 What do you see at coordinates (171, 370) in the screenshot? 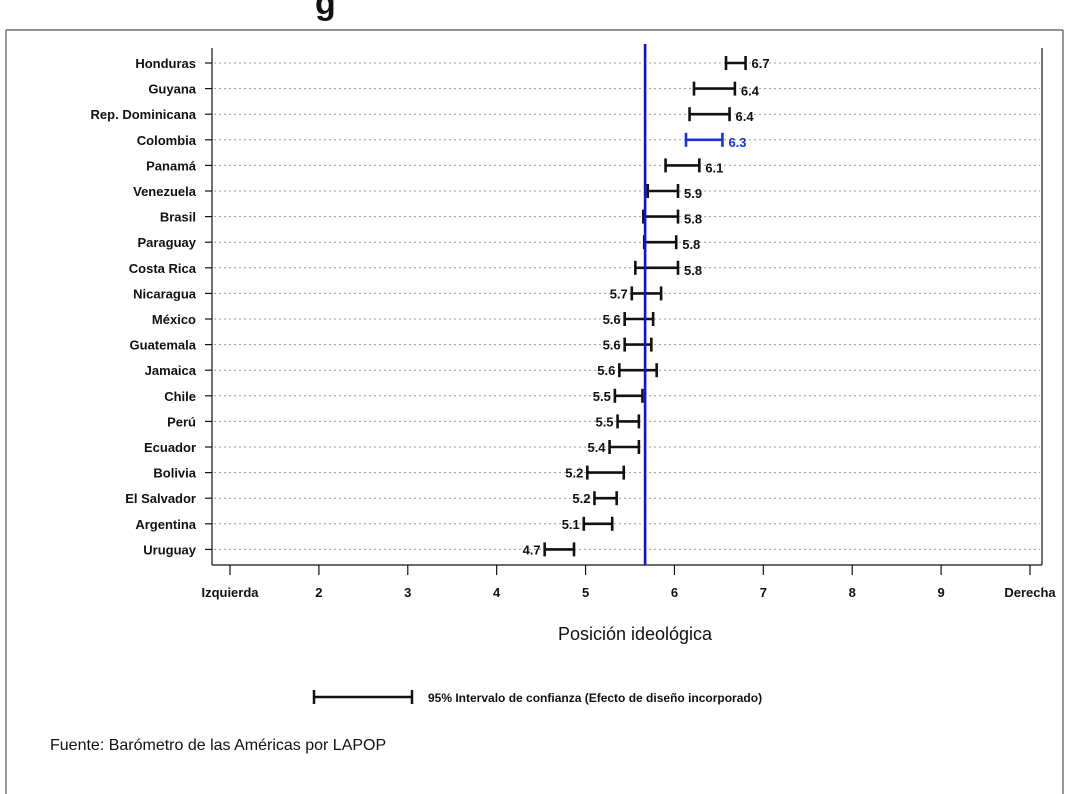
I see `country-label: Jamaica` at bounding box center [171, 370].